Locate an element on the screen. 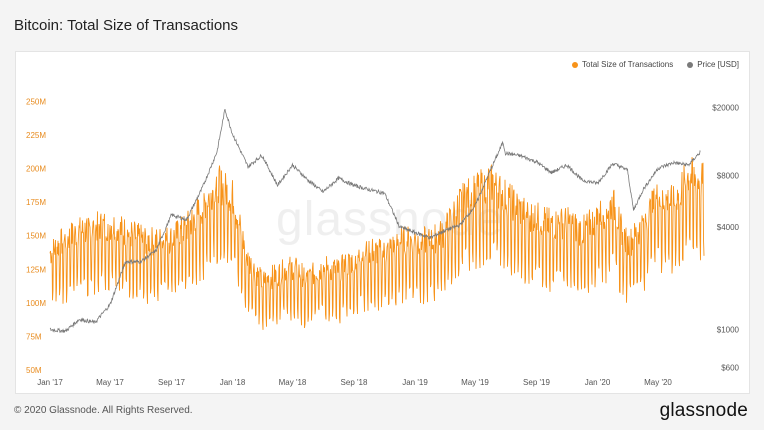 The image size is (764, 430). left-axis-tick-label: 250M is located at coordinates (36, 101).